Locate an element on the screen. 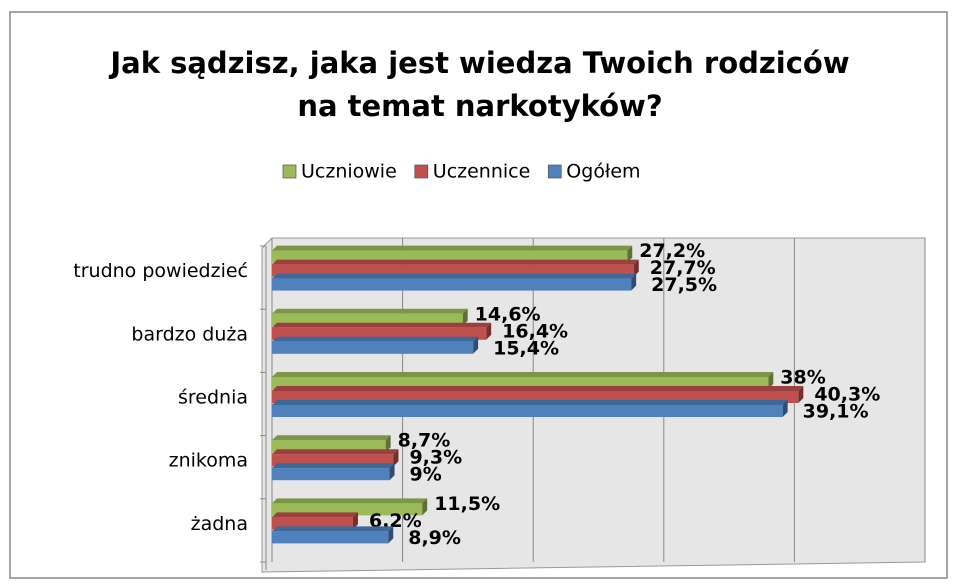 This screenshot has height=586, width=959. legend-label: Ogółem is located at coordinates (603, 172).